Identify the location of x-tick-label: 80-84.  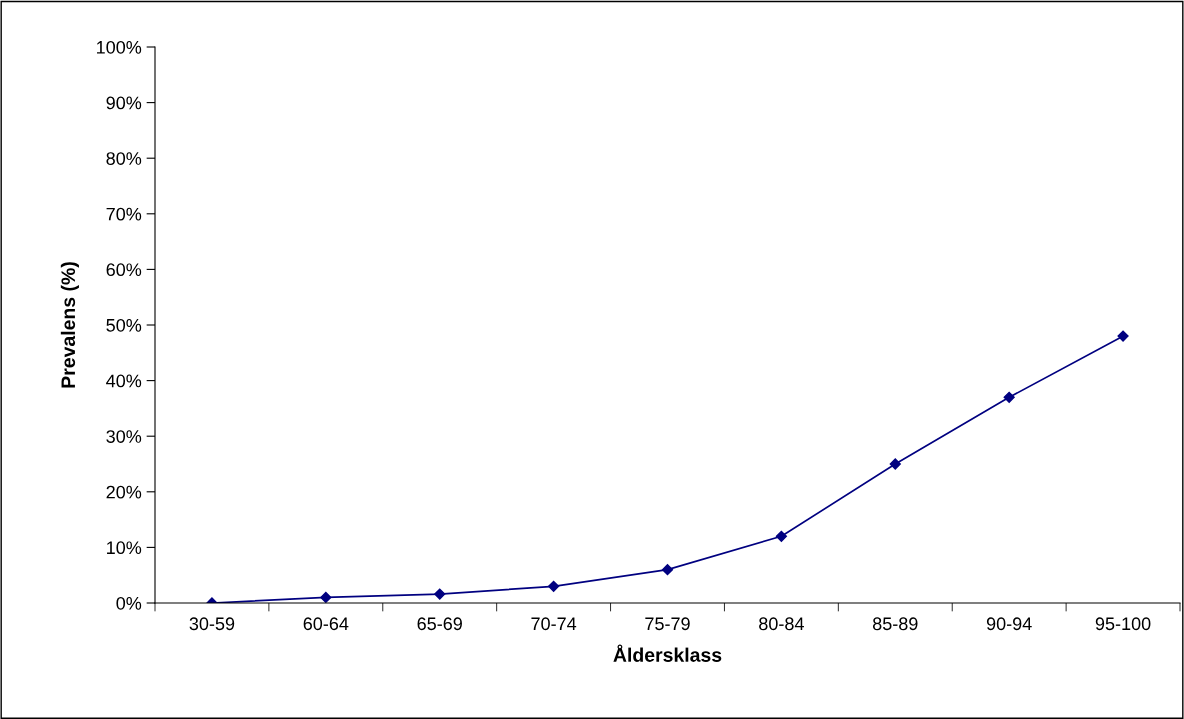
(781, 624).